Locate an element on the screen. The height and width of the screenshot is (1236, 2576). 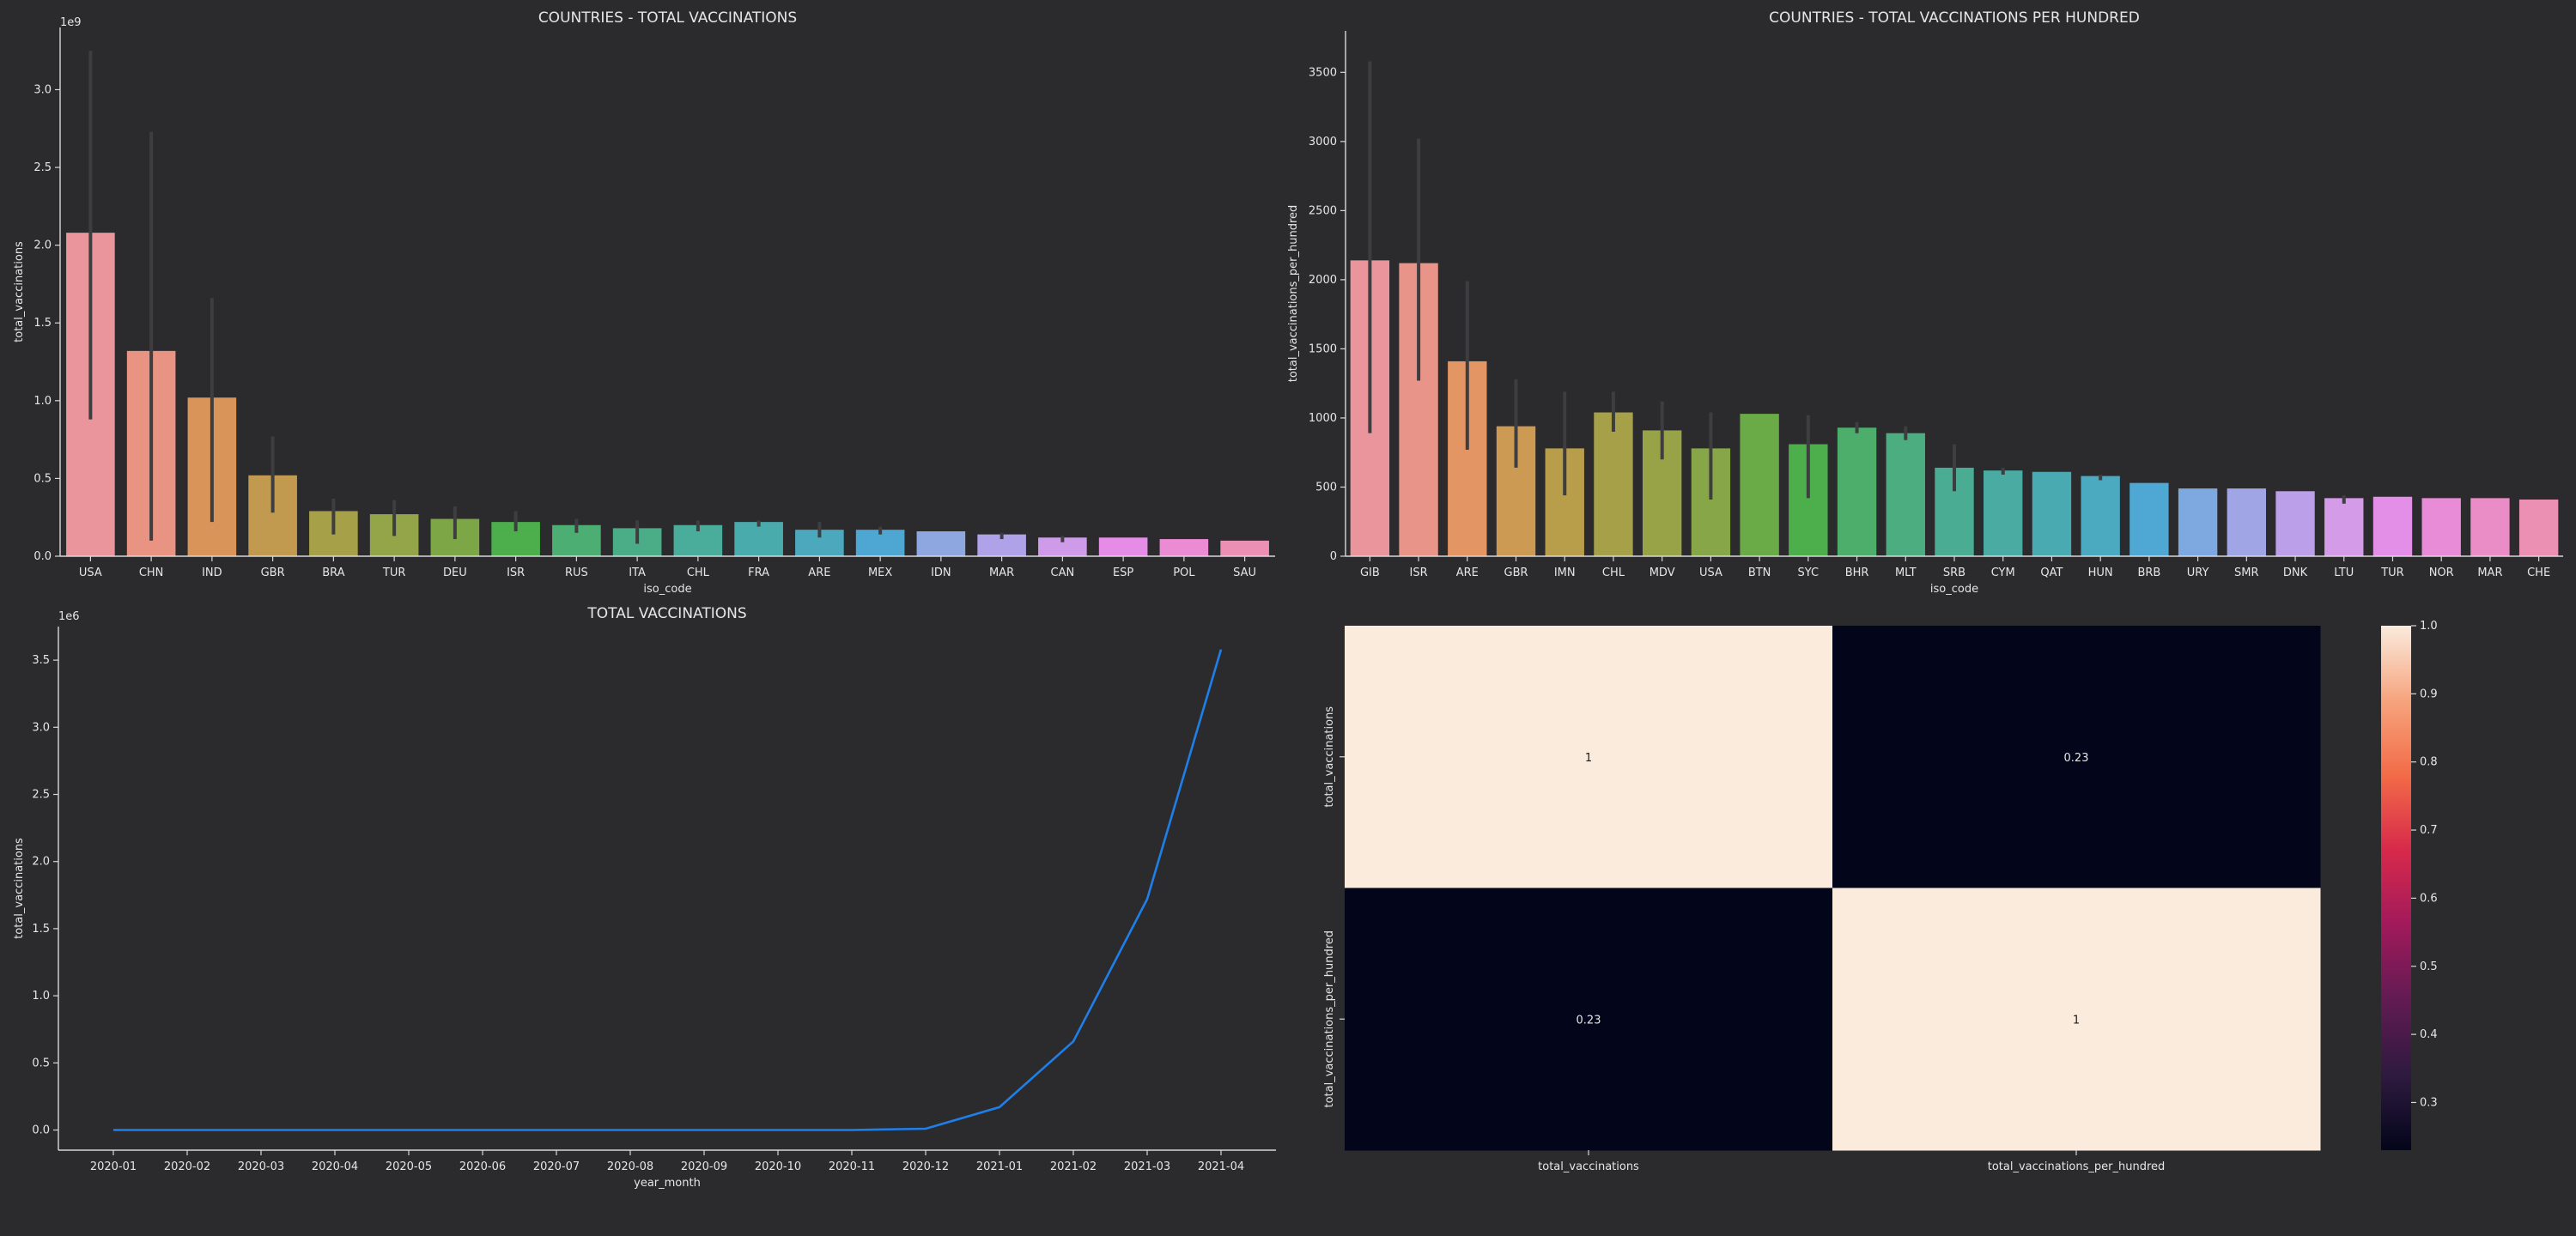
x-tick-label: SYC is located at coordinates (1809, 572).